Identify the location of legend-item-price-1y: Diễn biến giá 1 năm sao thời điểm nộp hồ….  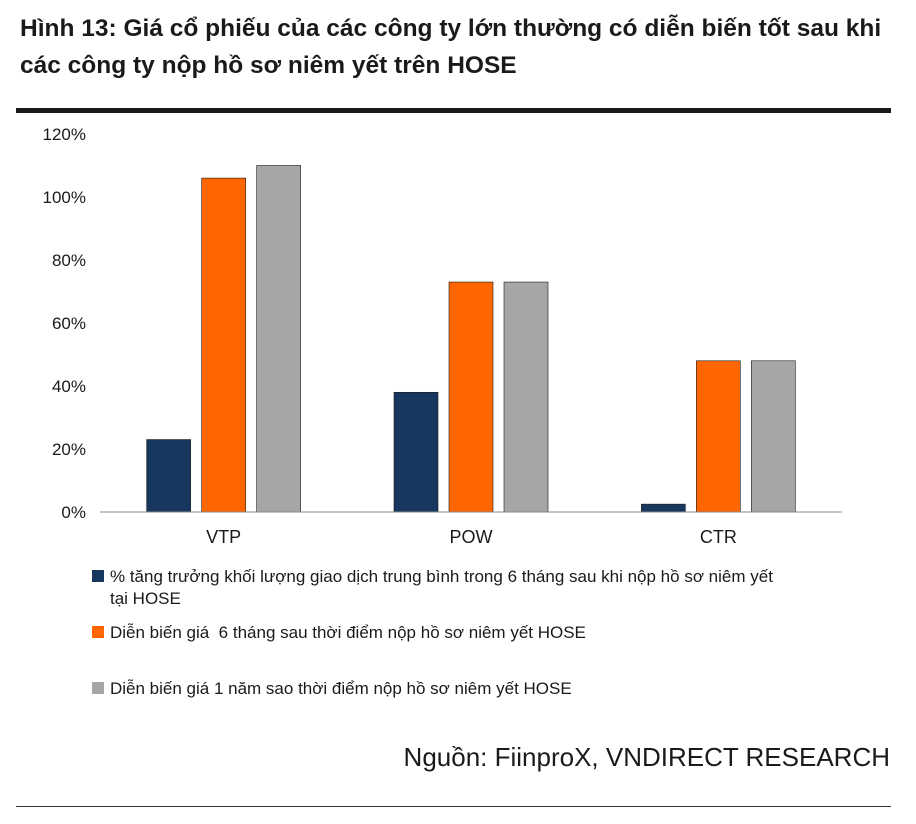
(332, 689).